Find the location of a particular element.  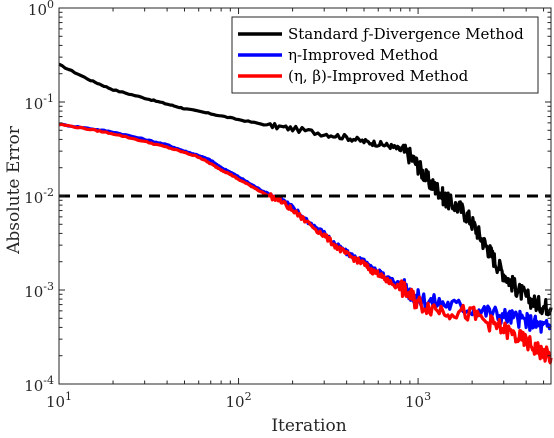

x-tick-label: 10³ is located at coordinates (418, 400).